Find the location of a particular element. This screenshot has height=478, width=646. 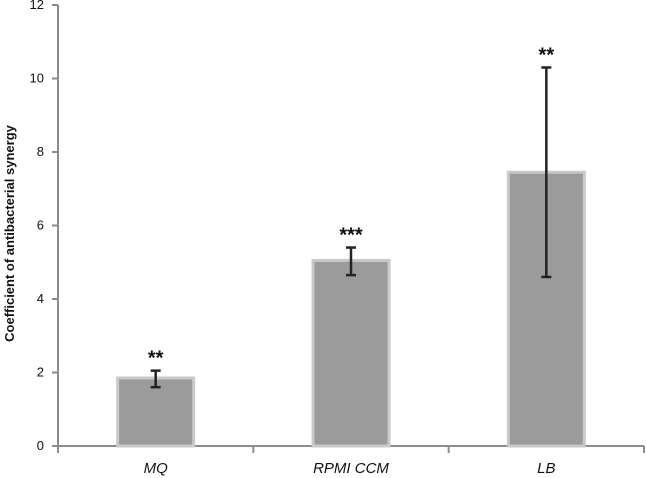

y-tick-label: 8 is located at coordinates (40, 151).